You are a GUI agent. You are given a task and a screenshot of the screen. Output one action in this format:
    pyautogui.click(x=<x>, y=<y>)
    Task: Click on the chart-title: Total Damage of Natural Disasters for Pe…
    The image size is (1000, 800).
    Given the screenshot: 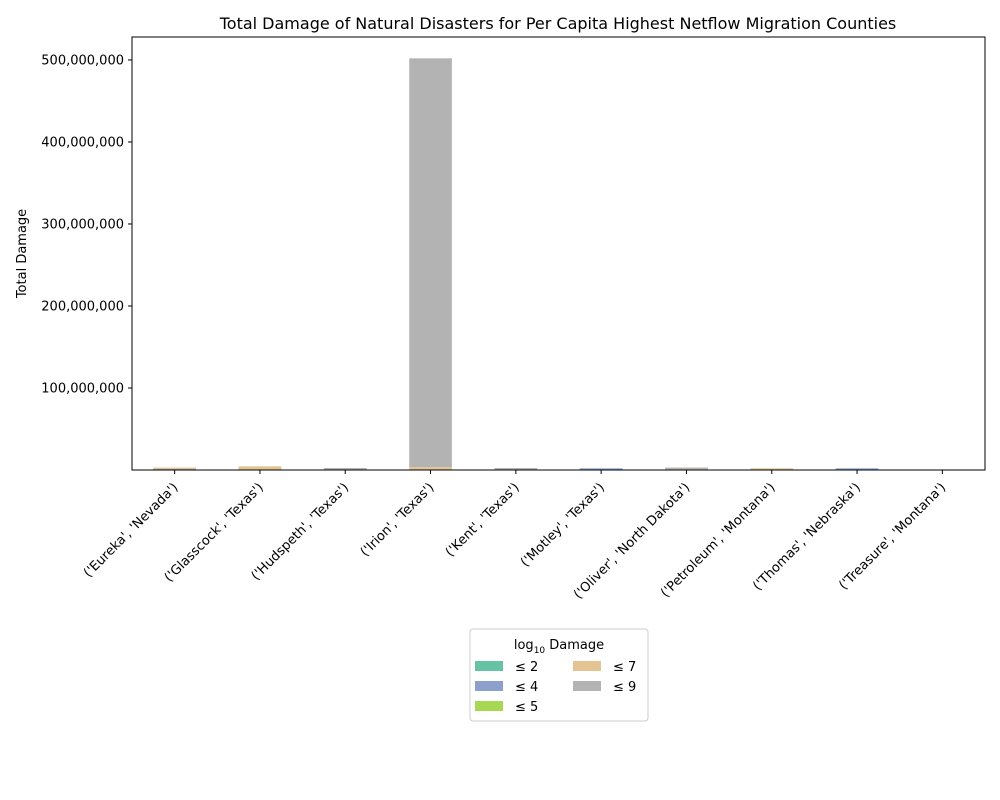 What is the action you would take?
    pyautogui.click(x=558, y=23)
    